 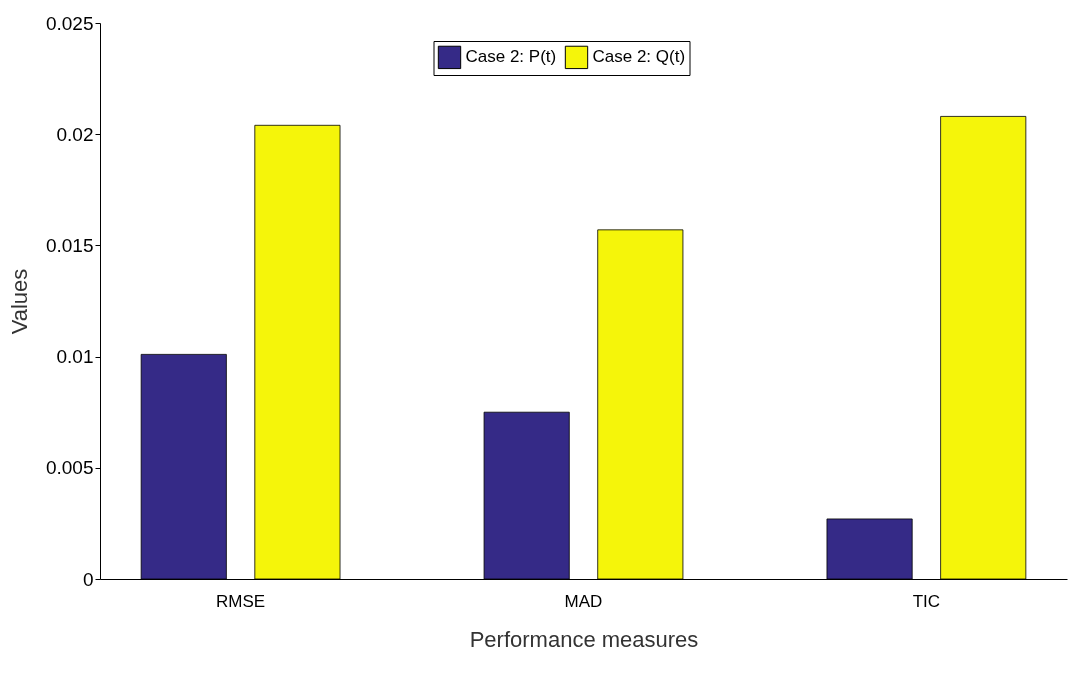 I want to click on x-tick-label: MAD, so click(x=583, y=601).